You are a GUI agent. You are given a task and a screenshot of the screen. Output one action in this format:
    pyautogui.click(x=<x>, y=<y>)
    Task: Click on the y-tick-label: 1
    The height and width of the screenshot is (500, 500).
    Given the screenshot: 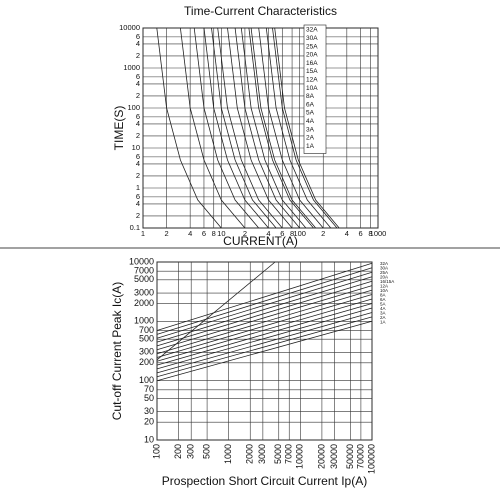 What is the action you would take?
    pyautogui.click(x=138, y=187)
    